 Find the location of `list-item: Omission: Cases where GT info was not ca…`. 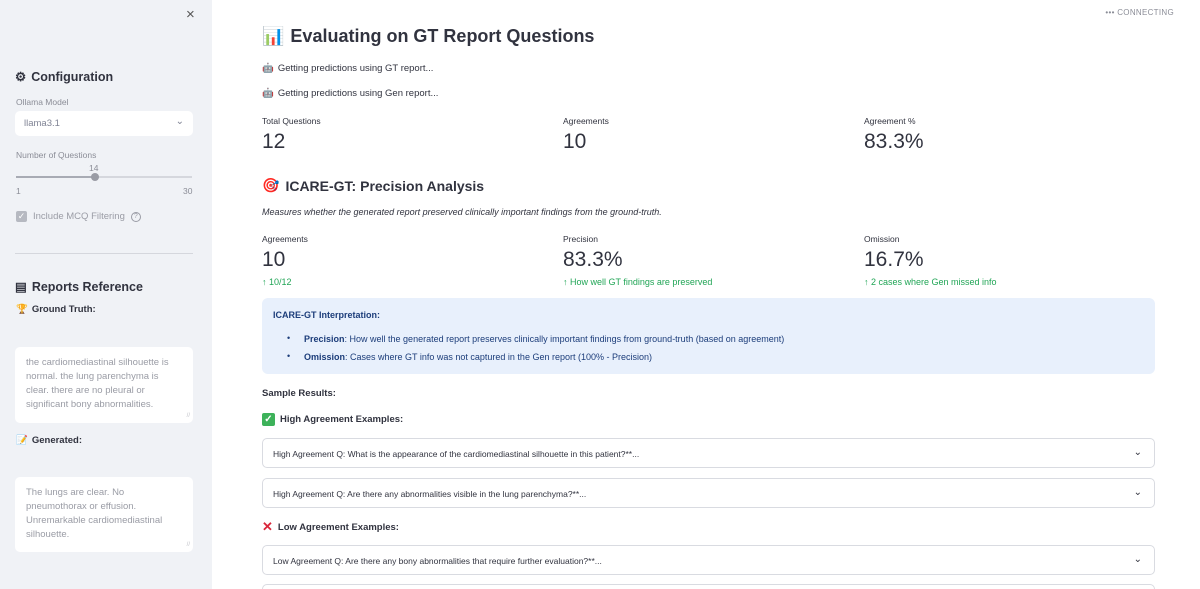

list-item: Omission: Cases where GT info was not ca… is located at coordinates (708, 356).